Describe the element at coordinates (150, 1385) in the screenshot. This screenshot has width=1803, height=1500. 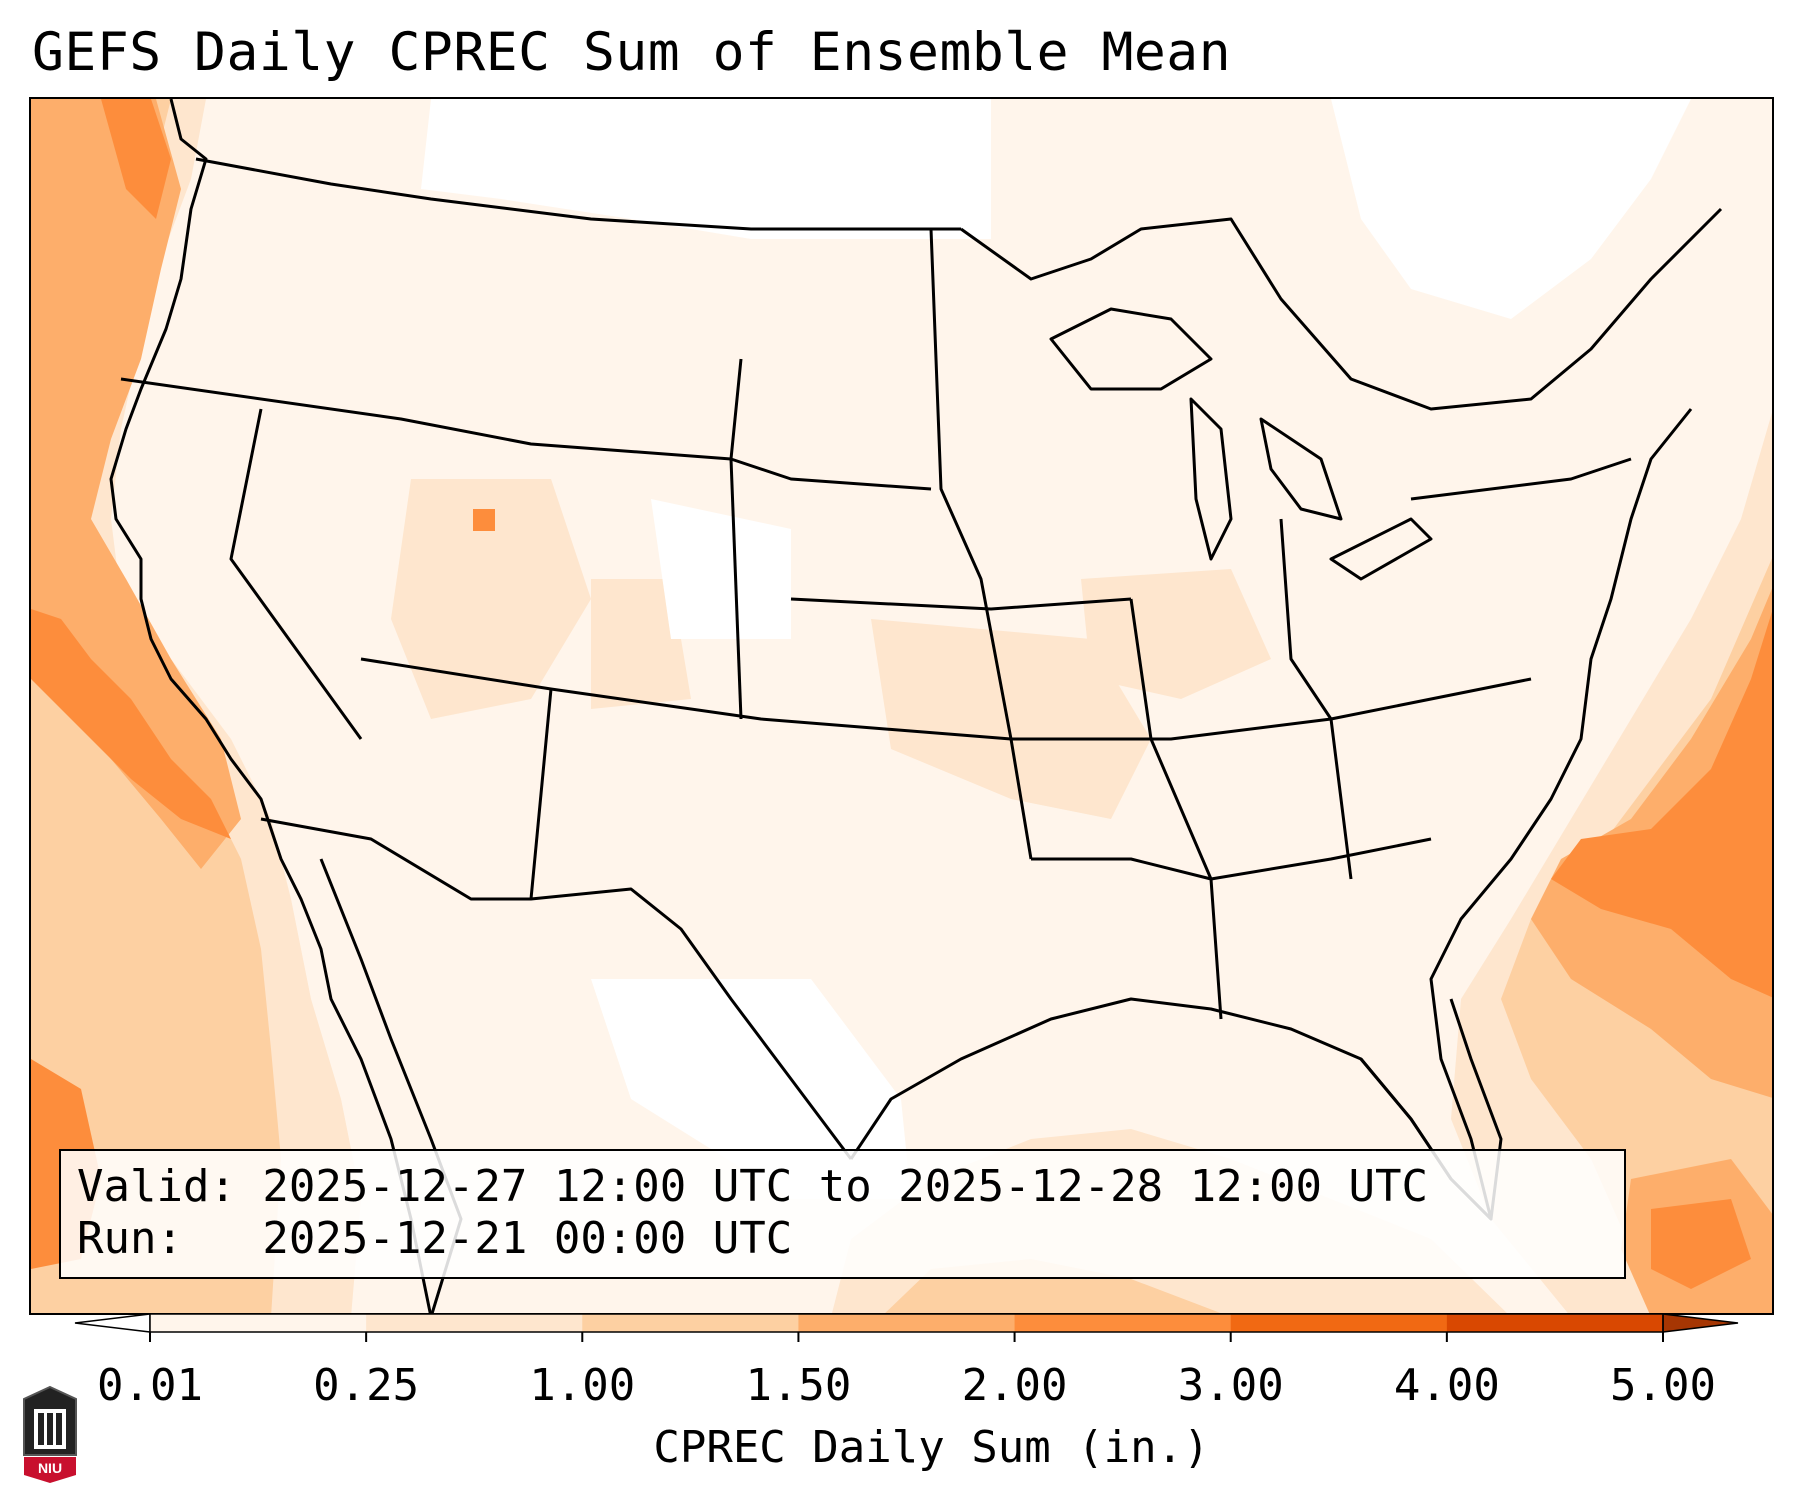
I see `colorbar-tick-label: 0.01` at that location.